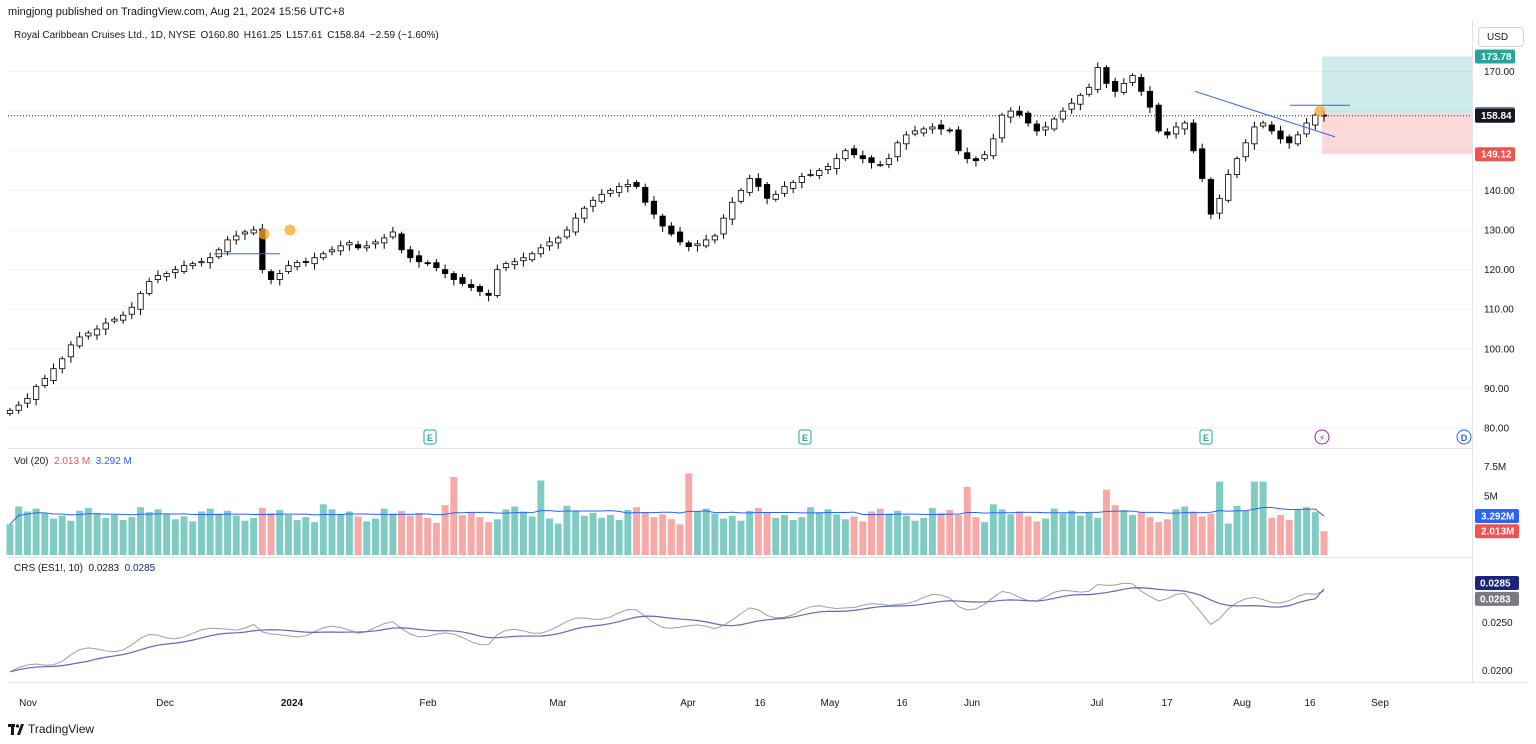  What do you see at coordinates (1380, 703) in the screenshot?
I see `time-tick-label: Sep` at bounding box center [1380, 703].